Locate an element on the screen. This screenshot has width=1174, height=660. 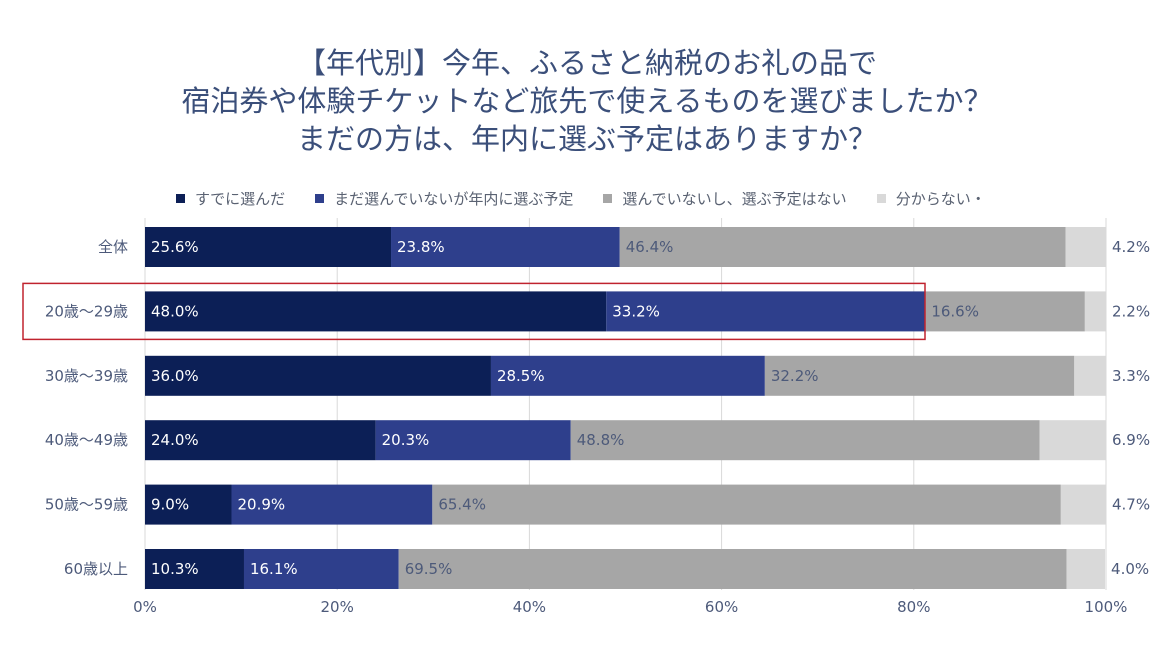
data-label: 9.0% is located at coordinates (170, 505).